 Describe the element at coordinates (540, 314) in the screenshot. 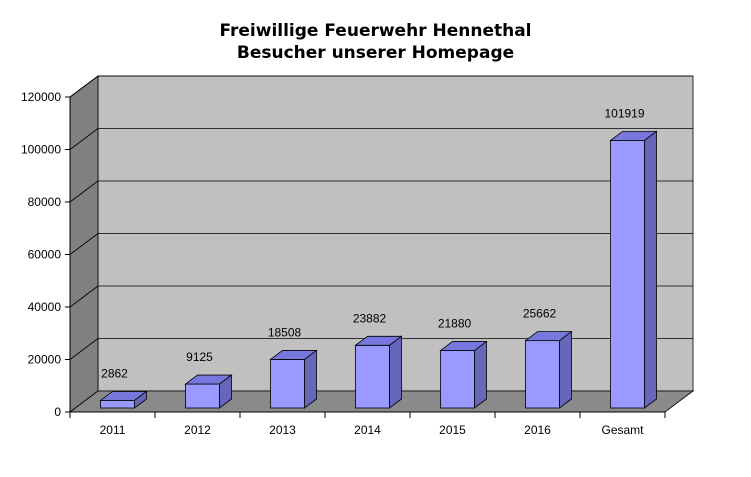

I see `data-label: 25662` at that location.